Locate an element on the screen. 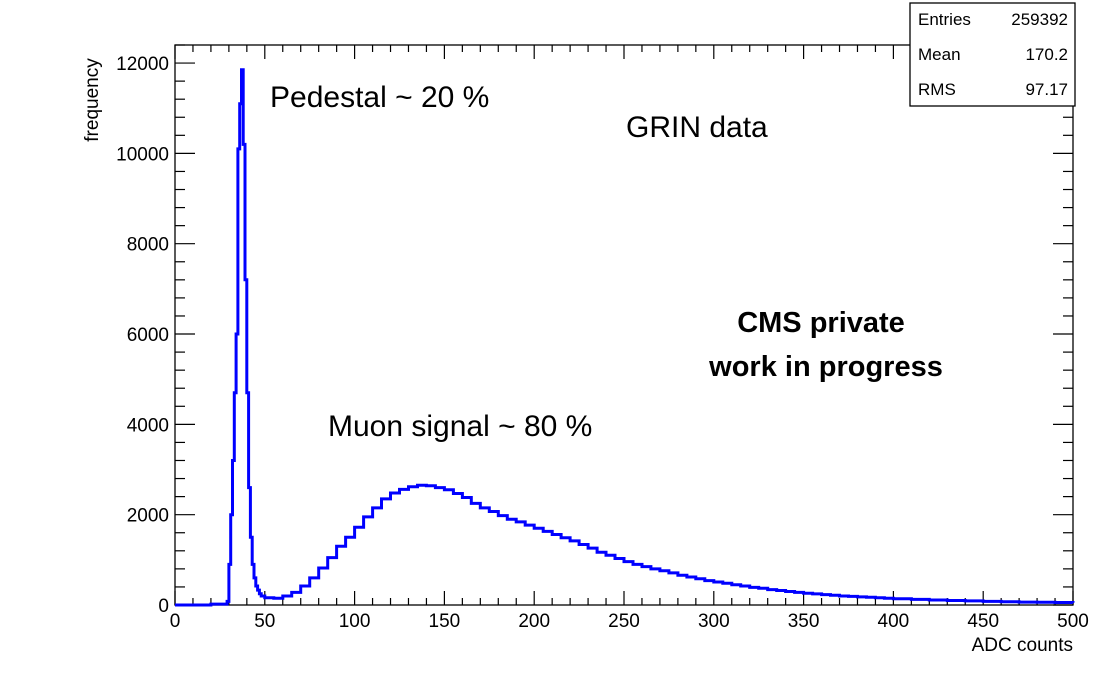 This screenshot has width=1099, height=697. y-tick-label: 12000 is located at coordinates (142, 64).